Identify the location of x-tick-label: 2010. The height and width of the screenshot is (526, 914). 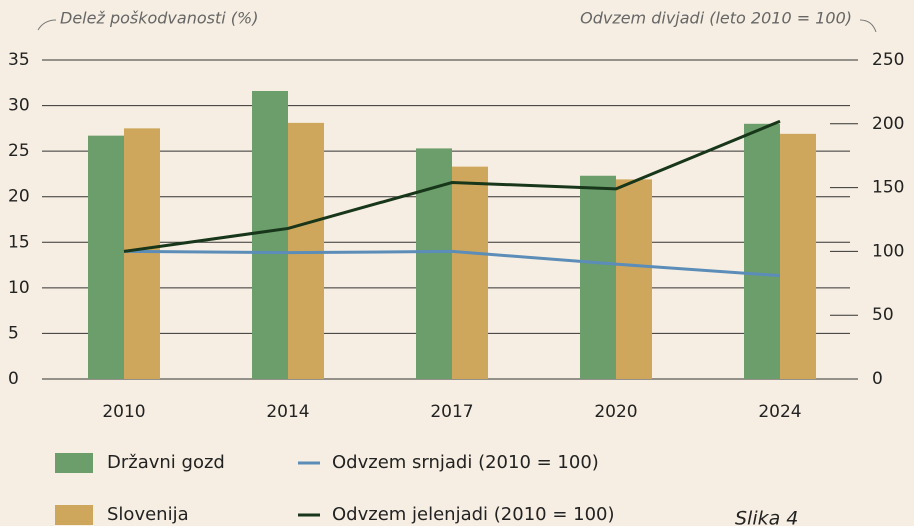
(123, 412).